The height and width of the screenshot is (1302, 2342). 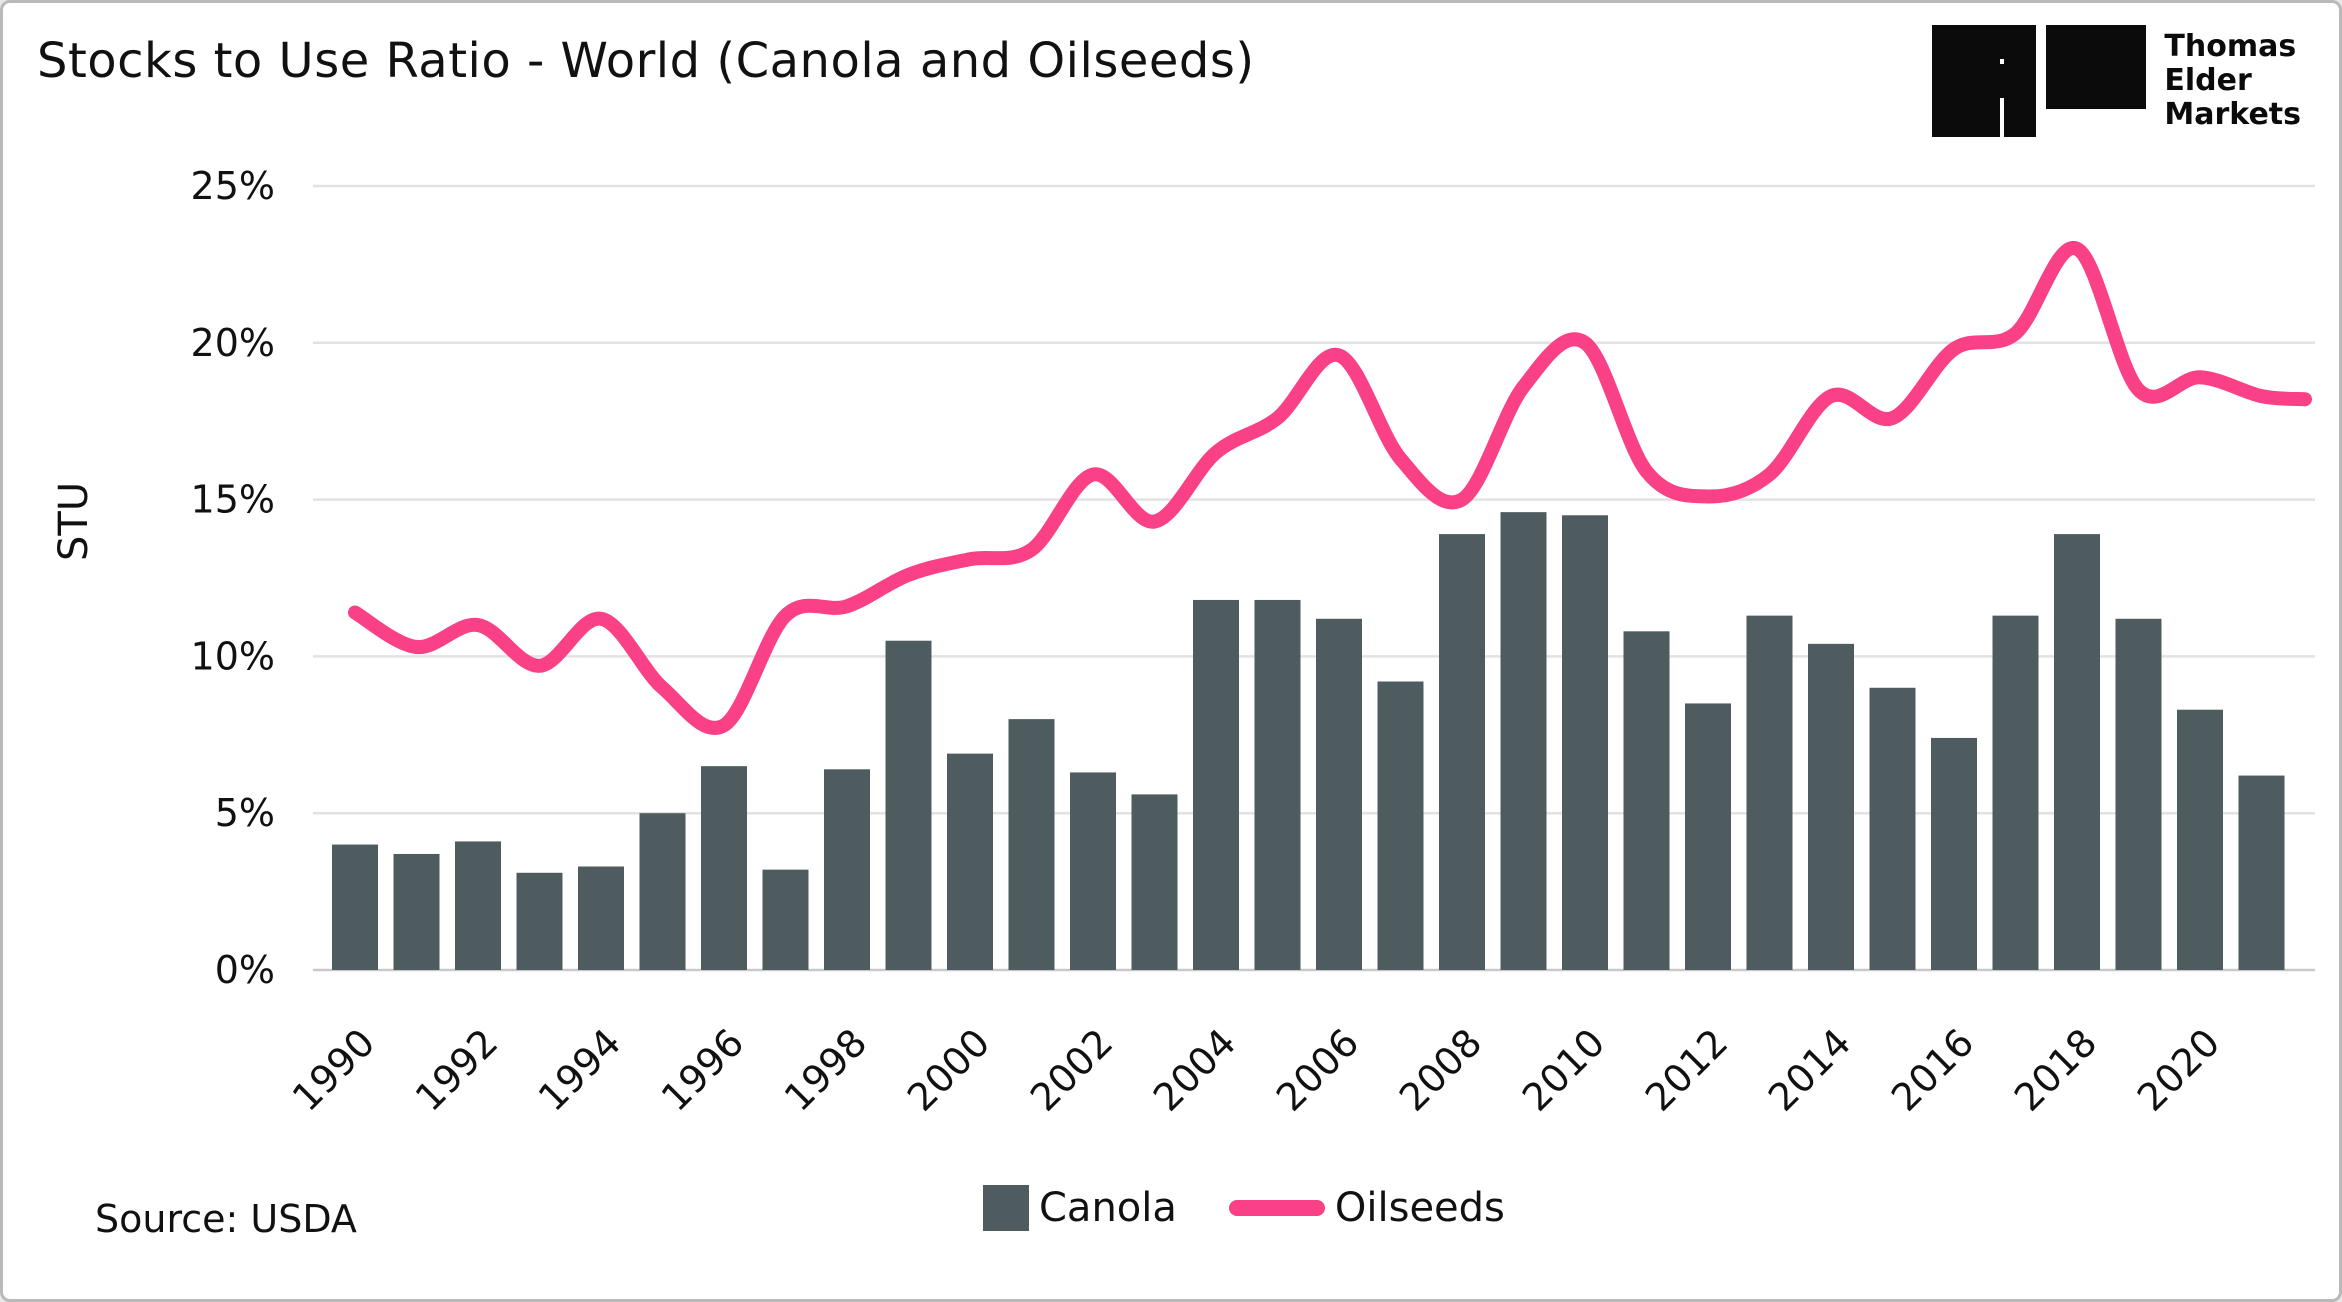 What do you see at coordinates (2138, 794) in the screenshot?
I see `bar-2019` at bounding box center [2138, 794].